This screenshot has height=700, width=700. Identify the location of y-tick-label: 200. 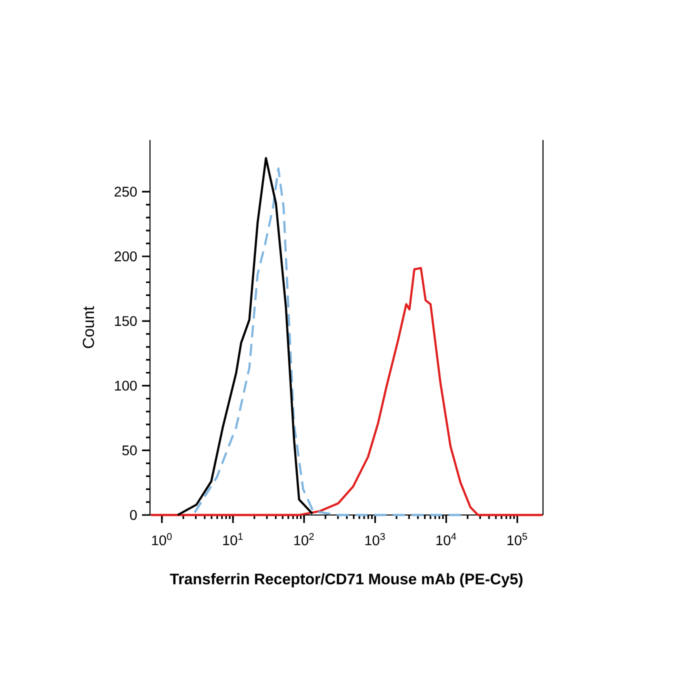
(125, 256).